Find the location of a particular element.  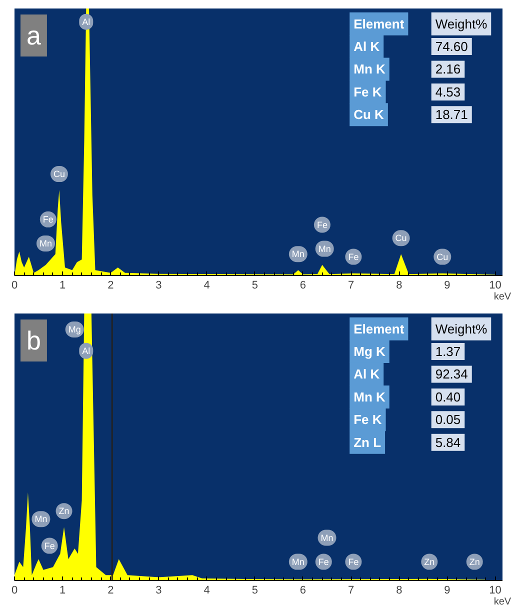

annotation: 2.16 is located at coordinates (448, 69).